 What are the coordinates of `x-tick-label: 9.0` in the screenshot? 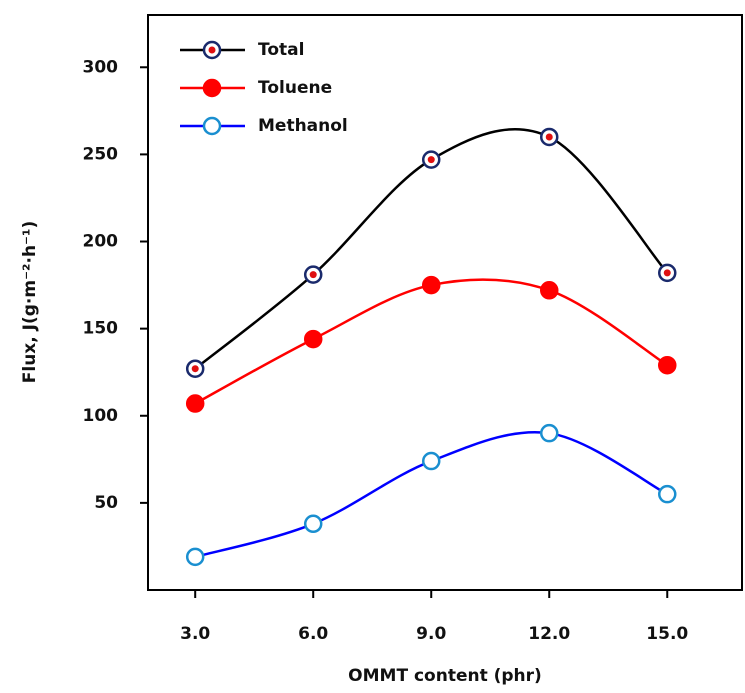 It's located at (431, 634).